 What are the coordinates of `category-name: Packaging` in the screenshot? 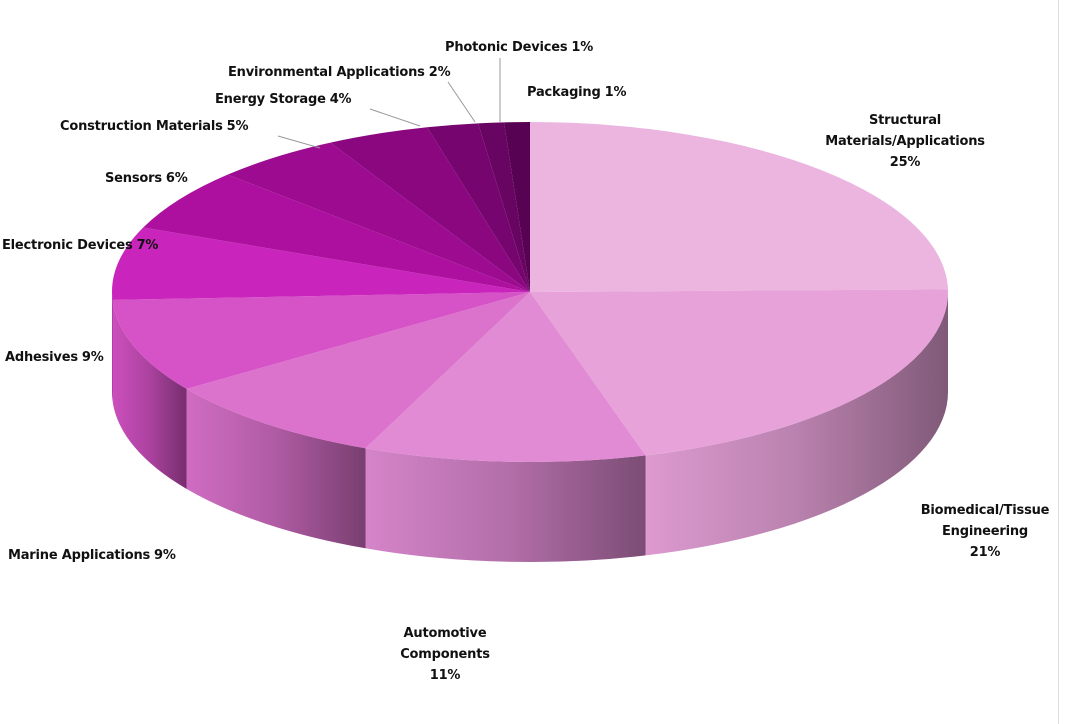 It's located at (564, 92).